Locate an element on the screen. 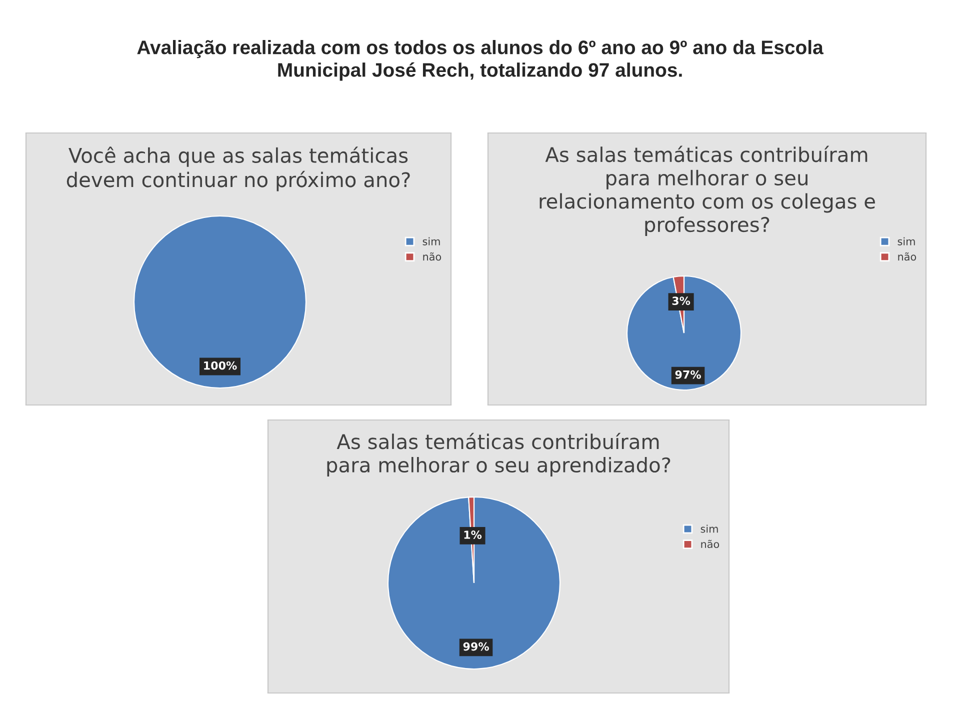  data-label: 97% is located at coordinates (688, 374).